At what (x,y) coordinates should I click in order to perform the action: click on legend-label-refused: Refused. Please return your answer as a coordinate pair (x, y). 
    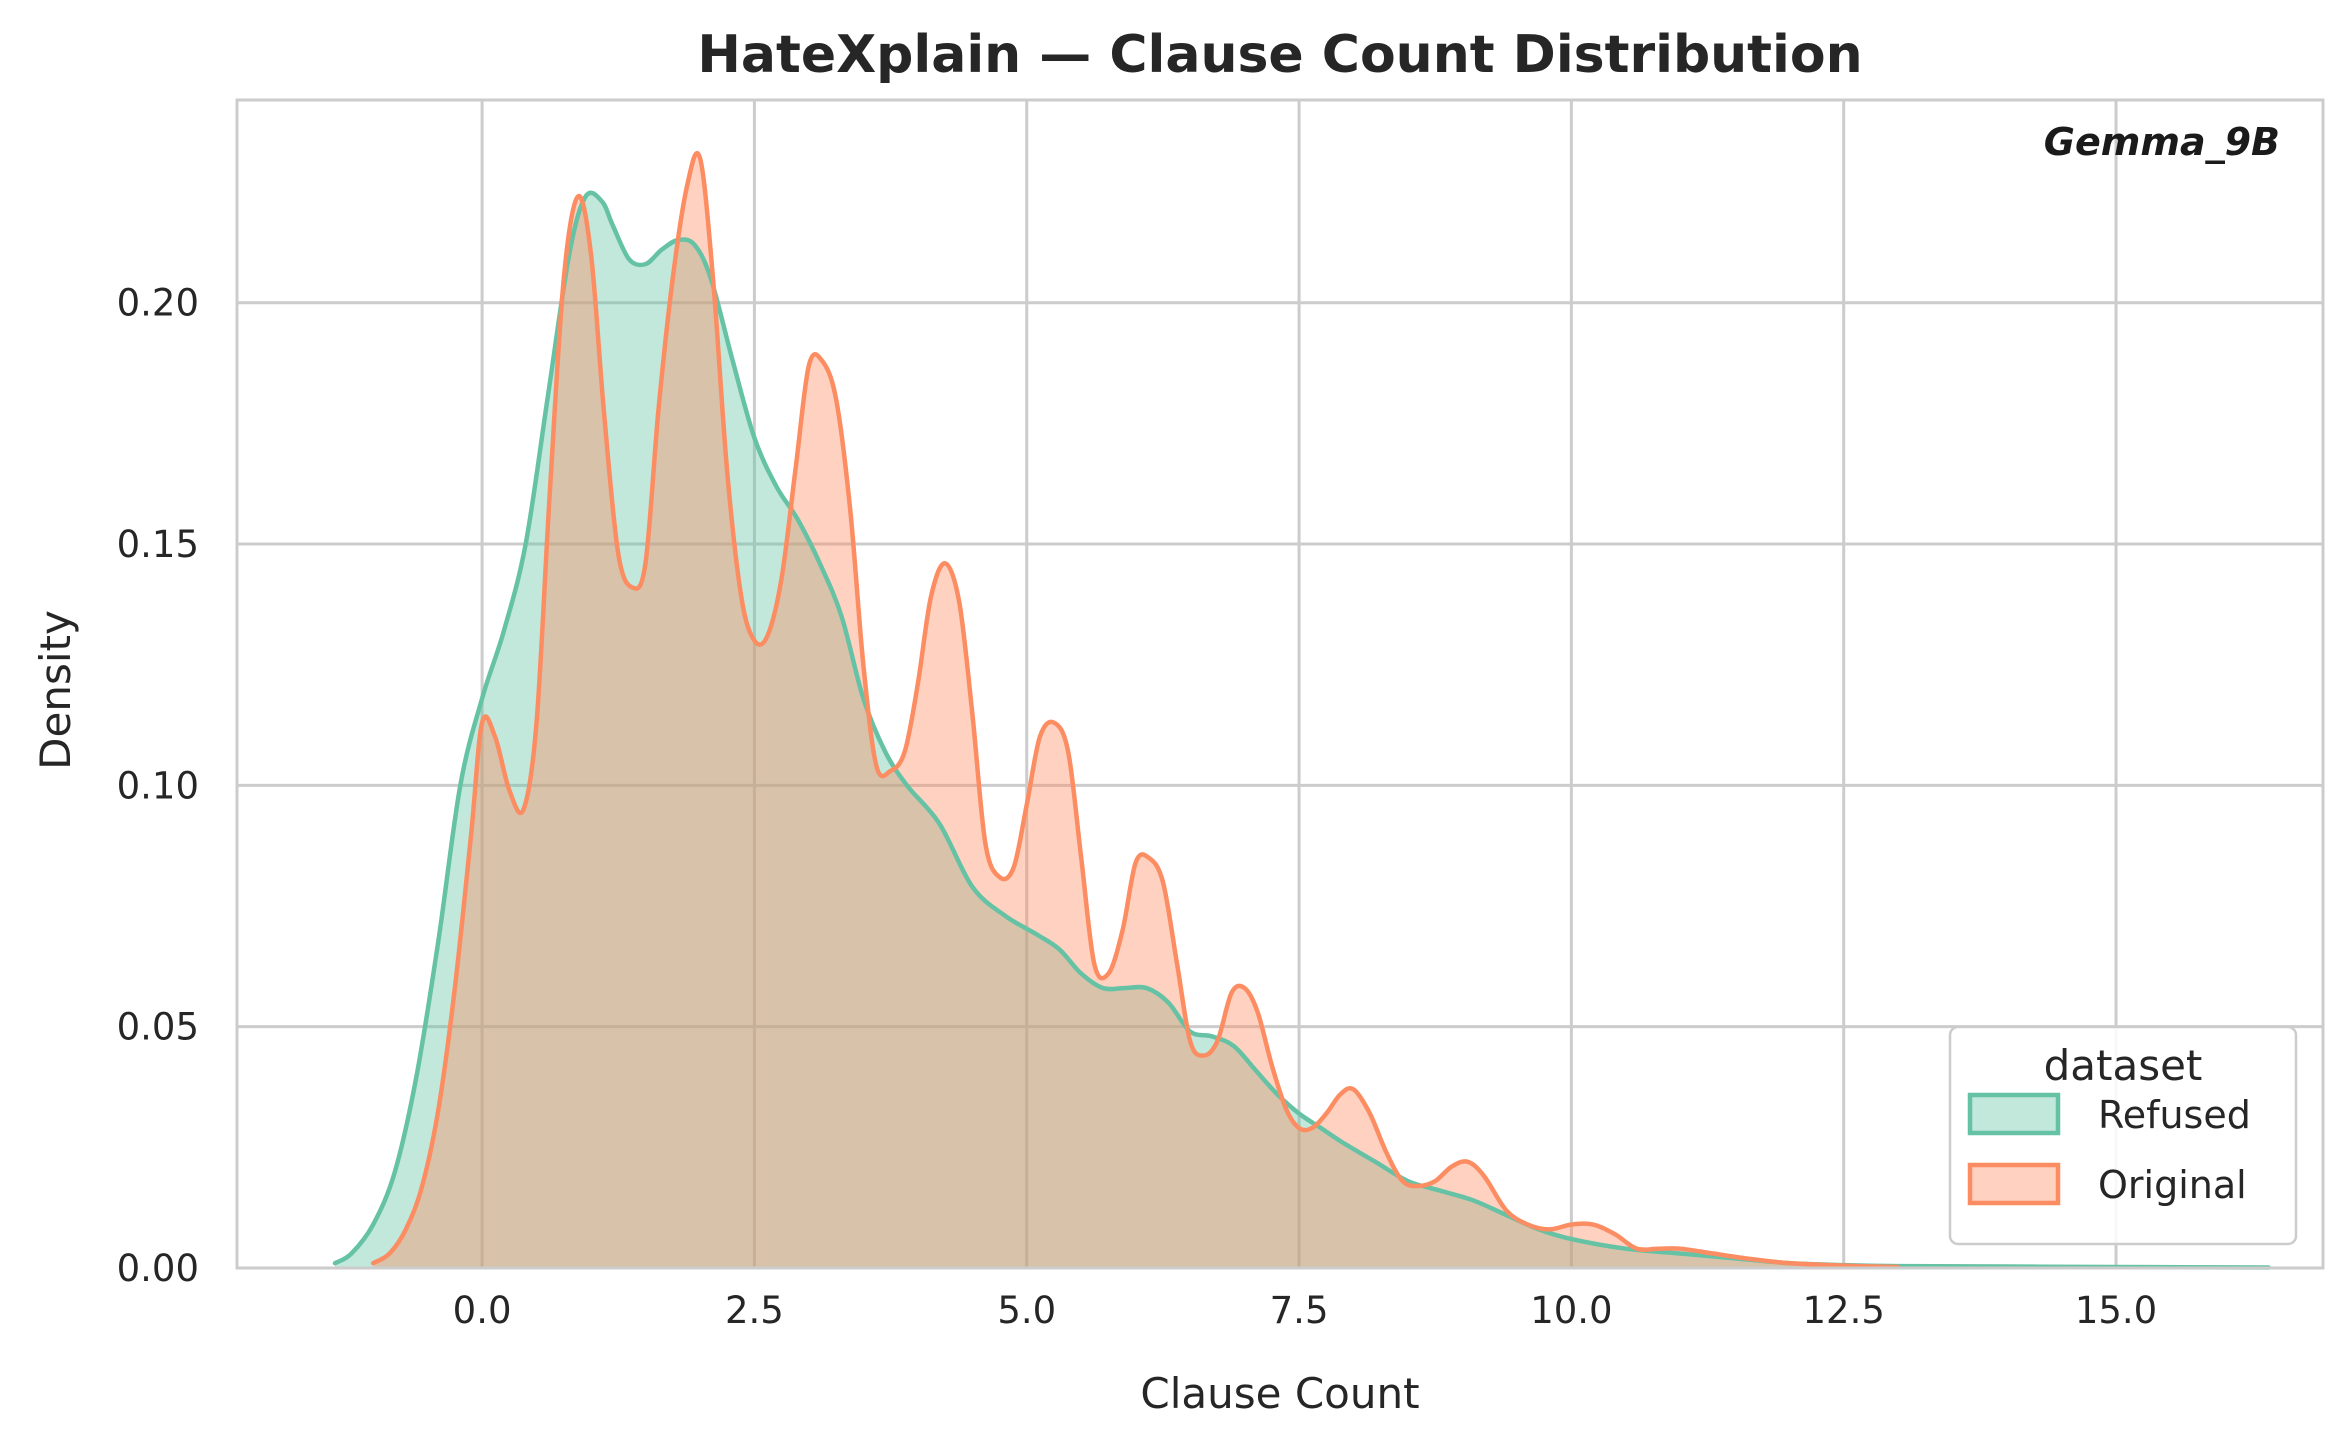
    Looking at the image, I should click on (2174, 1115).